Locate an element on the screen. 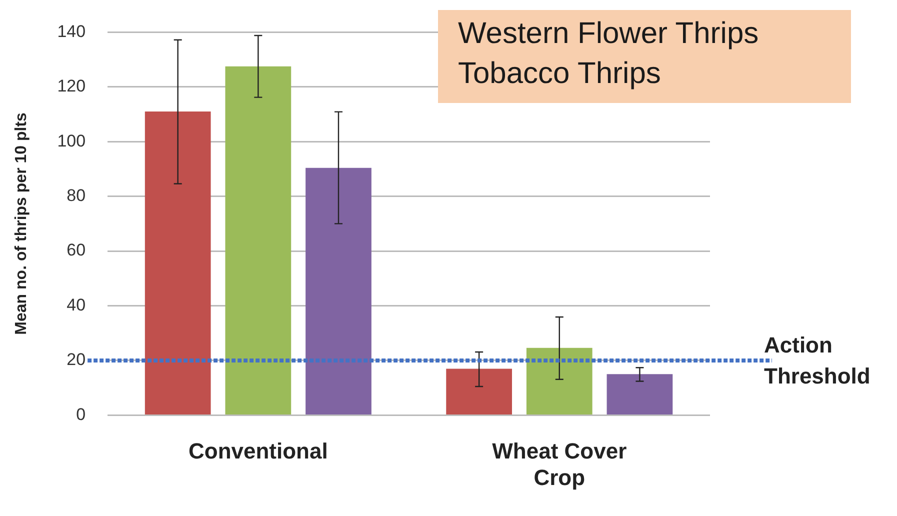 This screenshot has height=516, width=897. y-tick-label: 120 is located at coordinates (71, 86).